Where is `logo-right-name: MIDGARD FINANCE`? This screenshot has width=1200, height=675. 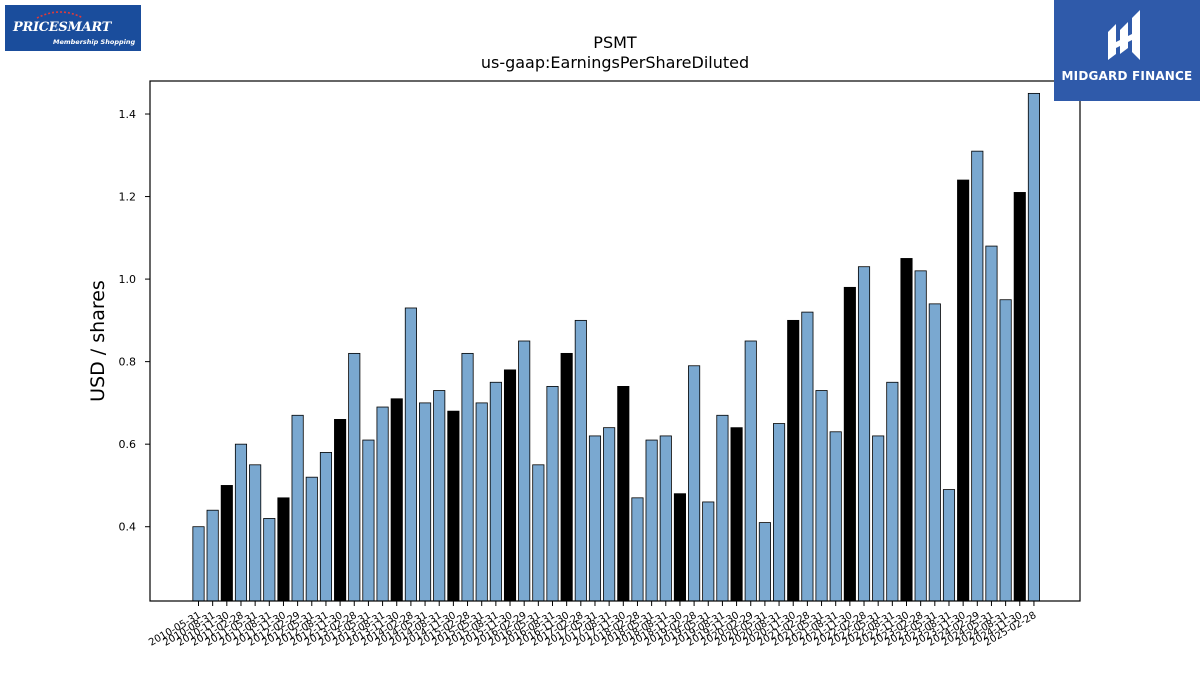 logo-right-name: MIDGARD FINANCE is located at coordinates (1127, 76).